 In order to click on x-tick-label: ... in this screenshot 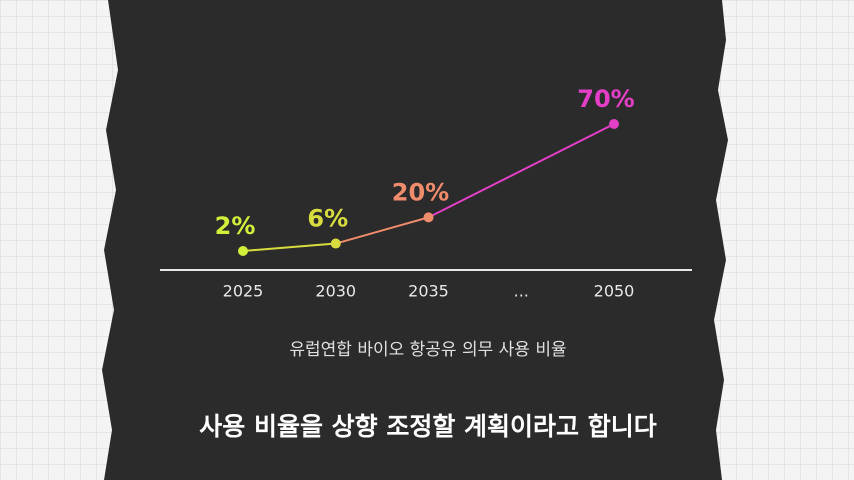, I will do `click(521, 291)`.